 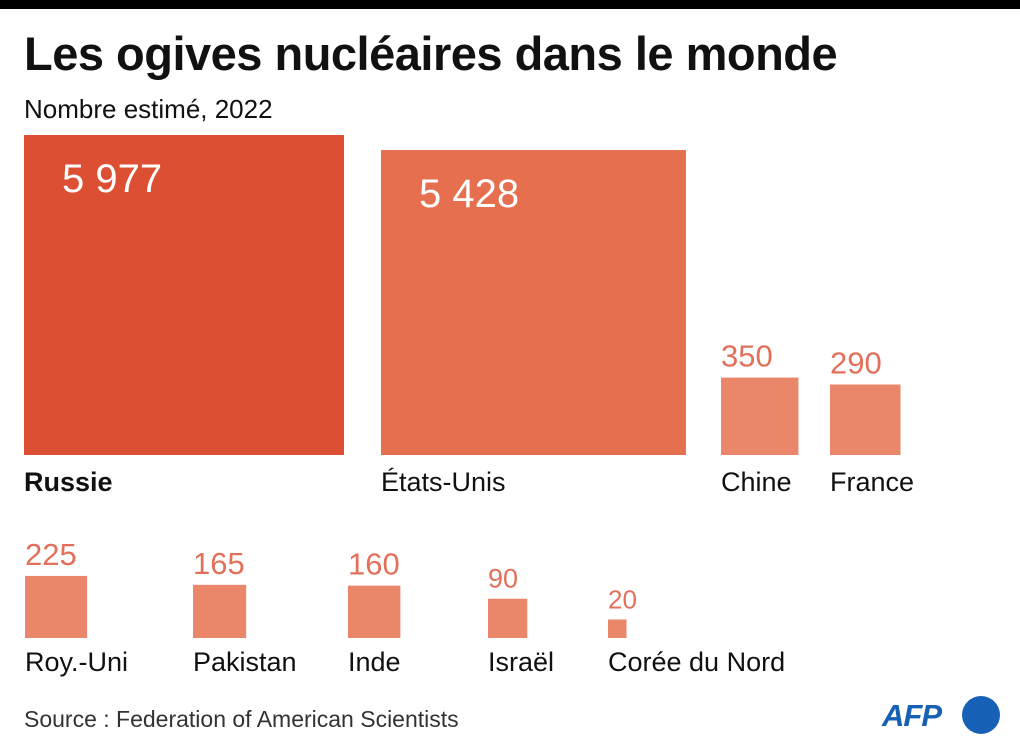 What do you see at coordinates (76, 662) in the screenshot?
I see `category-label-roy-uni: Roy.-Uni` at bounding box center [76, 662].